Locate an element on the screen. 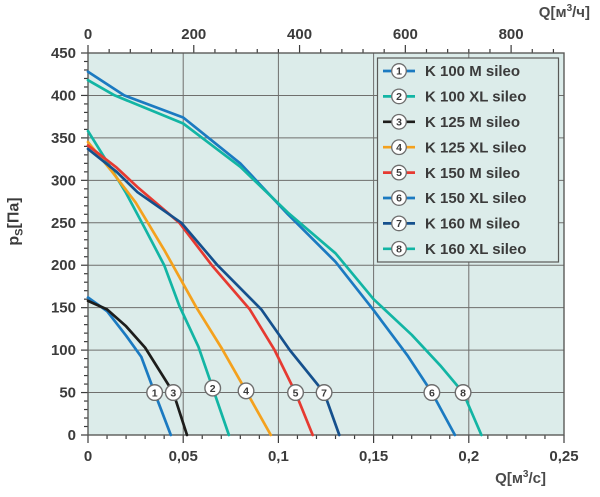 The width and height of the screenshot is (600, 497). curve-marker-number-5: 5 is located at coordinates (296, 393).